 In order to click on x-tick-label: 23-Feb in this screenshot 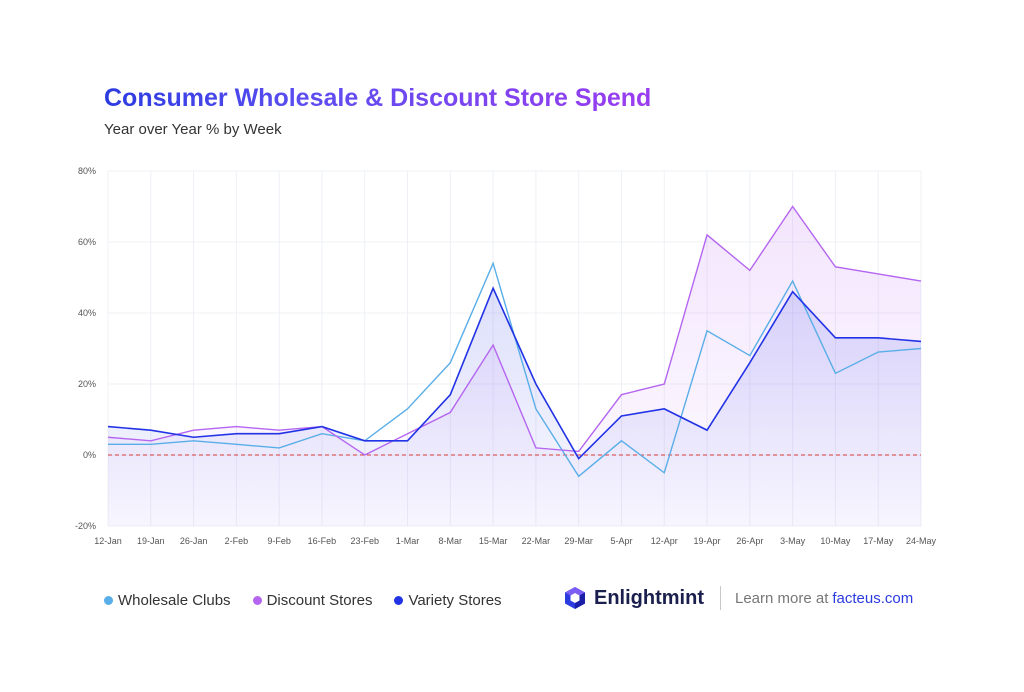, I will do `click(364, 541)`.